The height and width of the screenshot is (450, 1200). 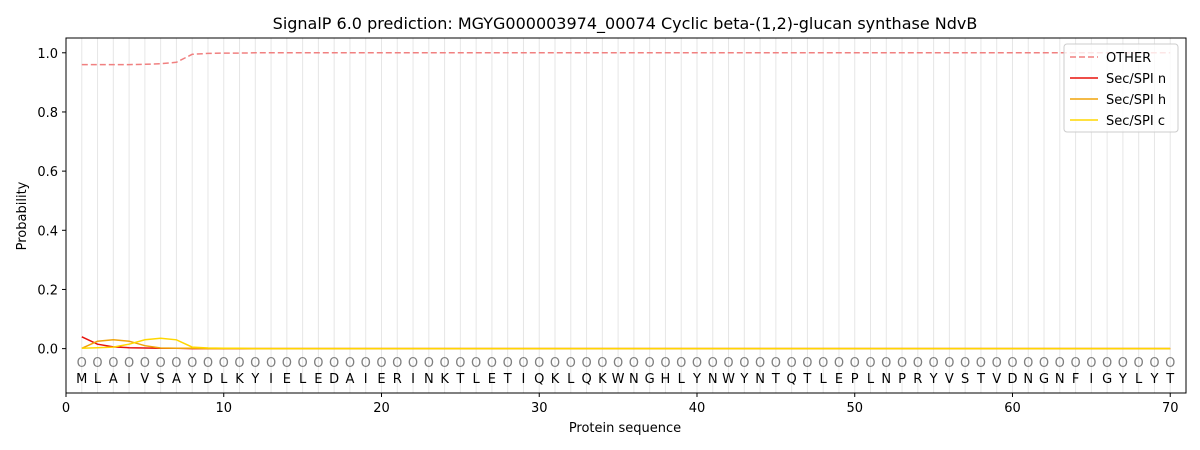 What do you see at coordinates (620, 404) in the screenshot?
I see `x-axis-ticks: 0 10 20 30 40 50 60 70` at bounding box center [620, 404].